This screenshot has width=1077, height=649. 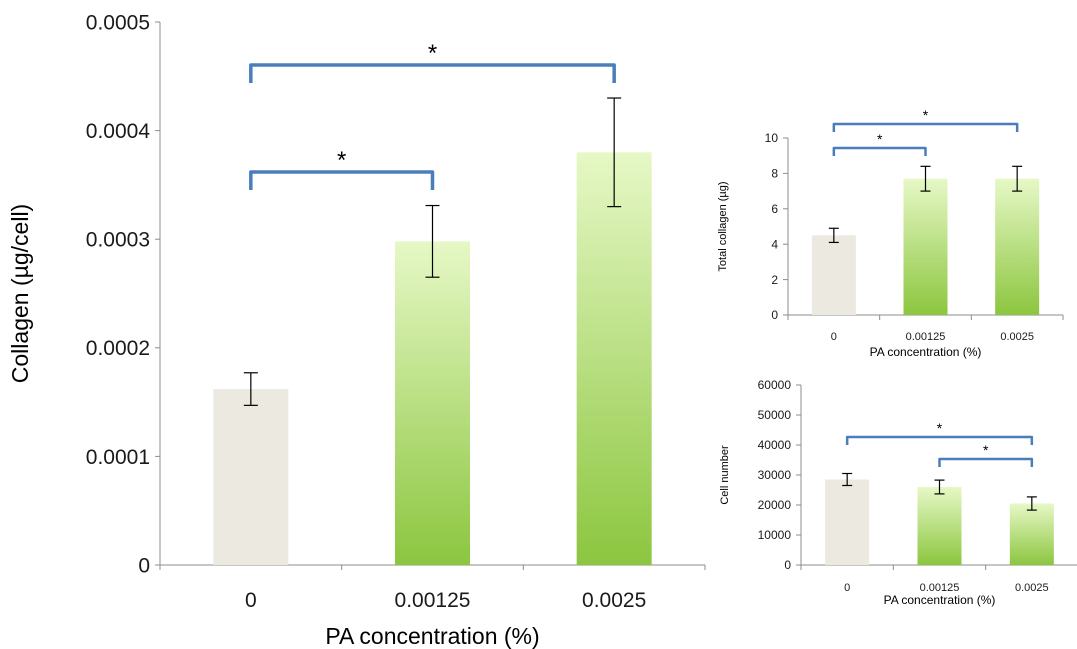 I want to click on y-tick-label: 4, so click(x=774, y=244).